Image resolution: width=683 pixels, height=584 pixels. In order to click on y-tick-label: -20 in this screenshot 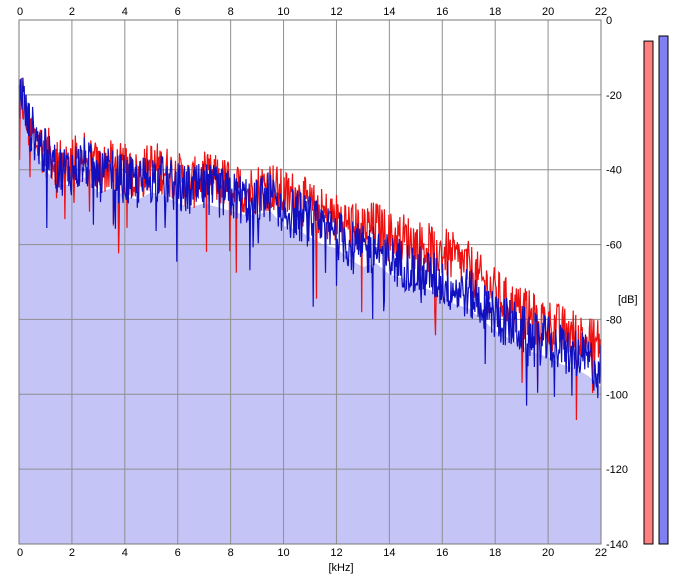, I will do `click(614, 96)`.